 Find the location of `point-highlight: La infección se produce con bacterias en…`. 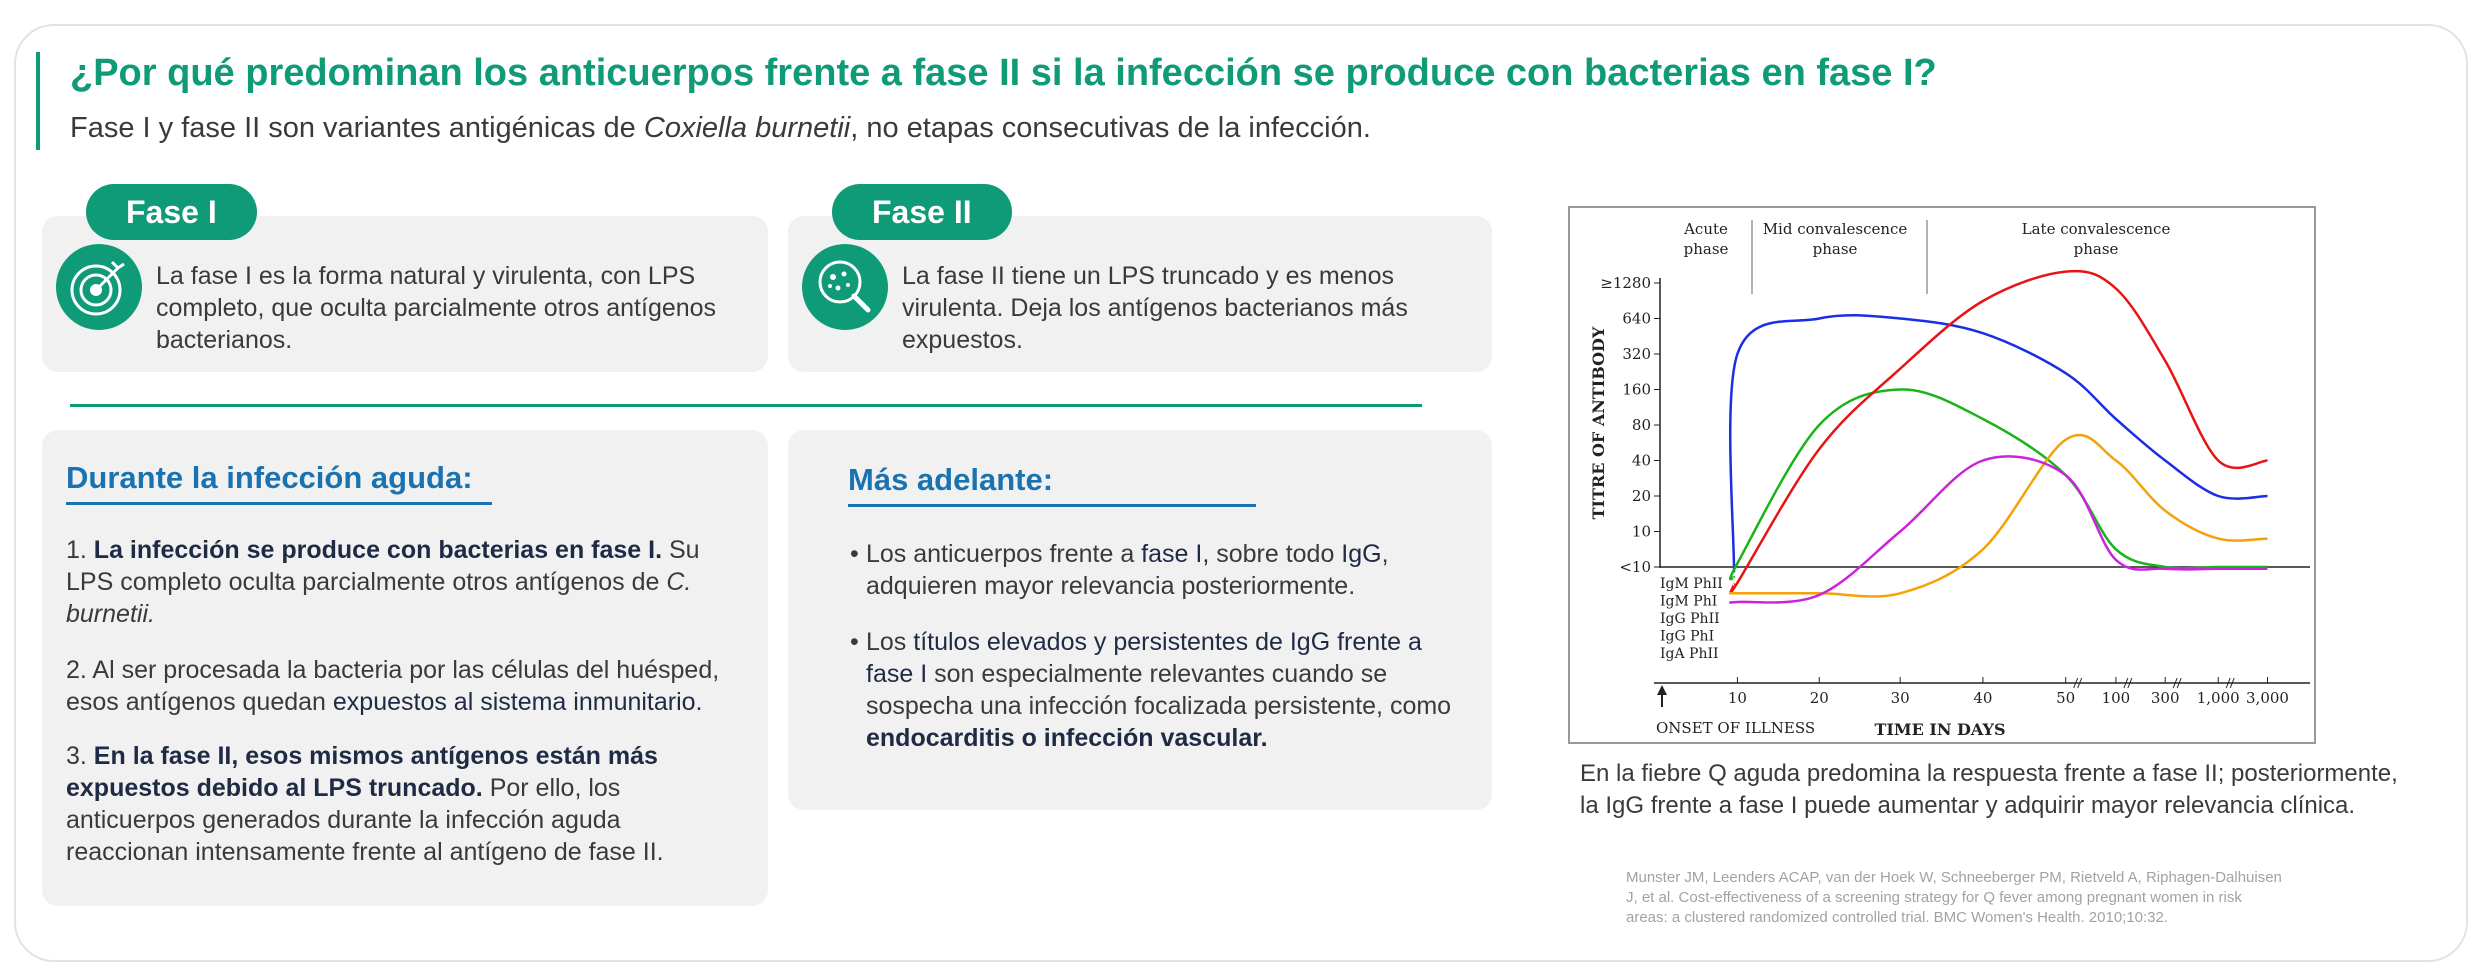

point-highlight: La infección se produce con bacterias en… is located at coordinates (378, 550).